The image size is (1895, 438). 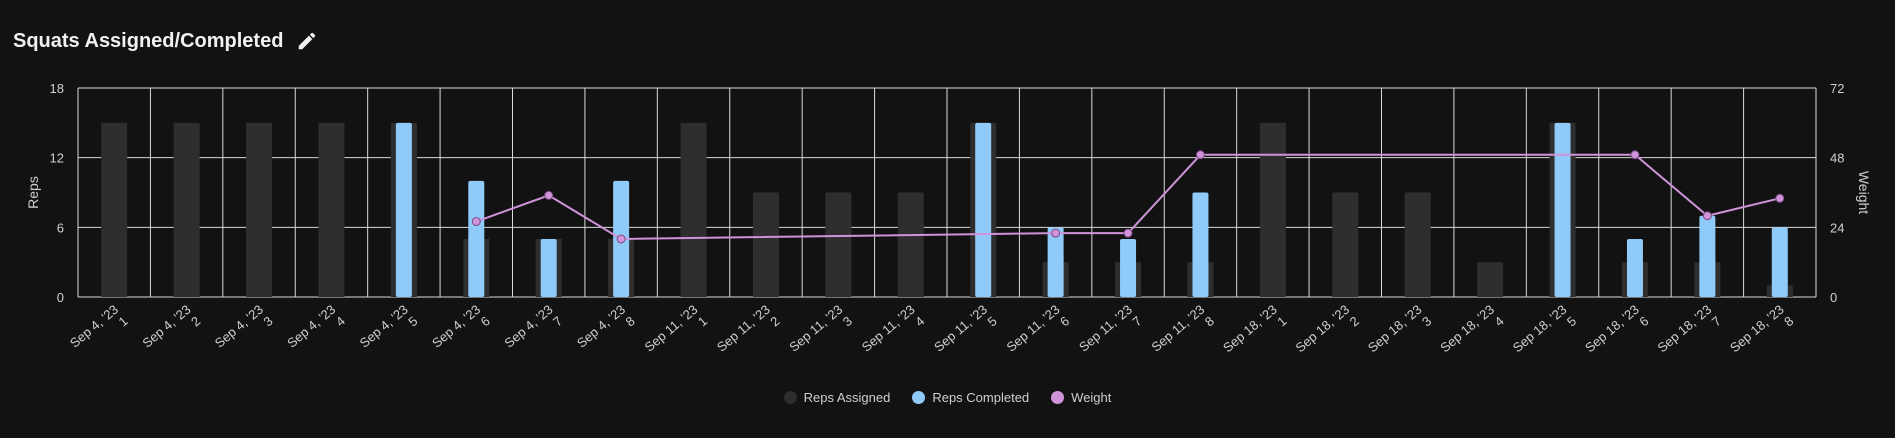 What do you see at coordinates (675, 334) in the screenshot?
I see `x-tick-label: Sep 11, '231` at bounding box center [675, 334].